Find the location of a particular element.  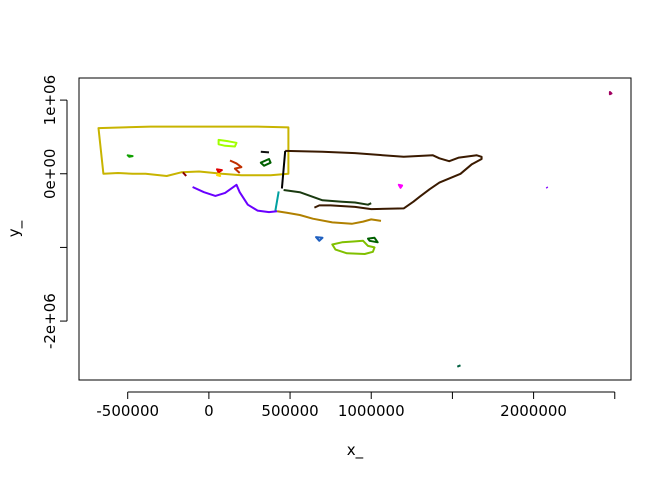

x-tick-label-2: 500000 is located at coordinates (289, 411).